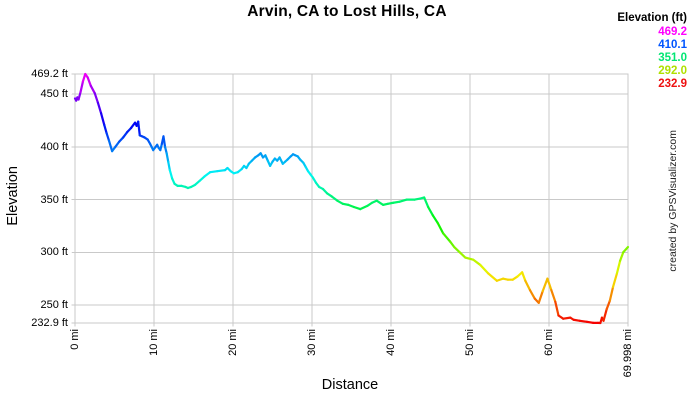 The height and width of the screenshot is (400, 700). What do you see at coordinates (54, 199) in the screenshot?
I see `y-tick-label: 350 ft` at bounding box center [54, 199].